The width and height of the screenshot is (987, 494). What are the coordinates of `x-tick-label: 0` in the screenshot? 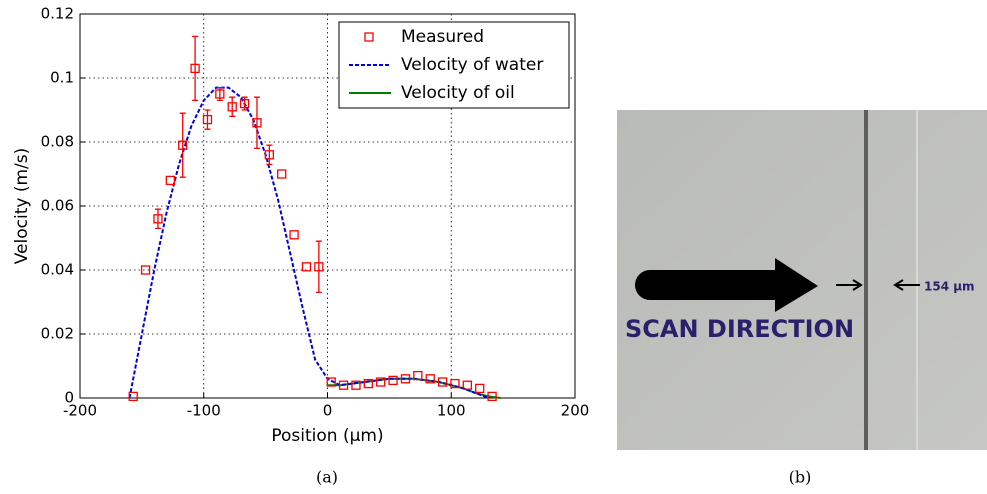 It's located at (328, 411).